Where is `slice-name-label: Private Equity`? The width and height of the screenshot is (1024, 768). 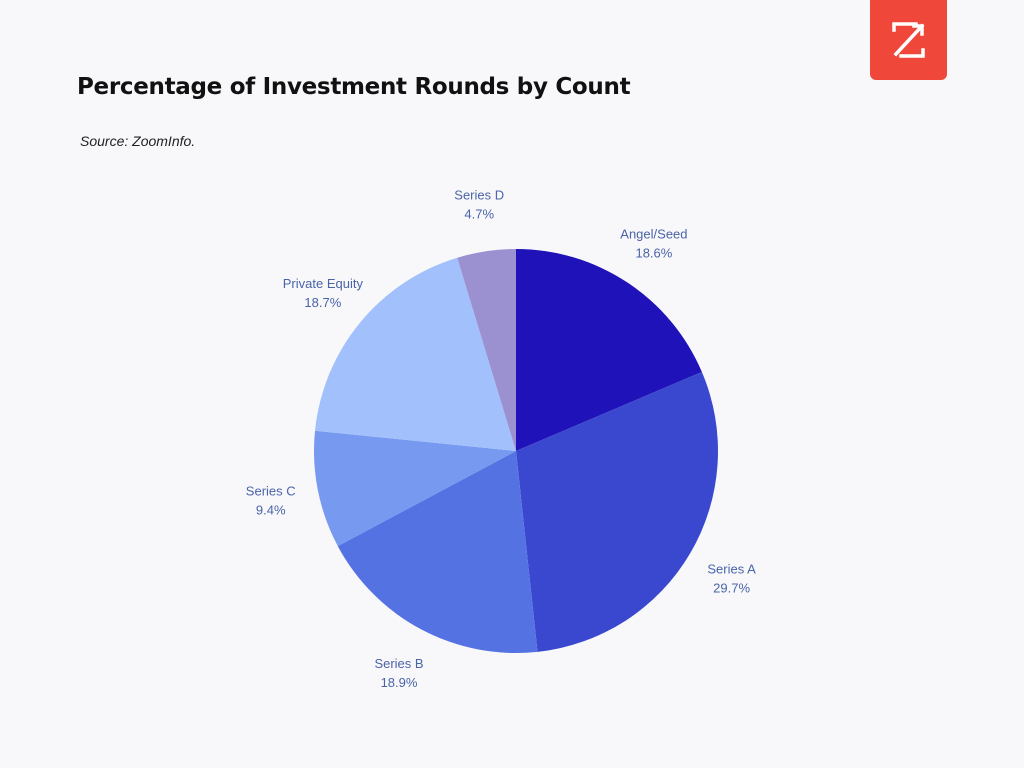 slice-name-label: Private Equity is located at coordinates (323, 283).